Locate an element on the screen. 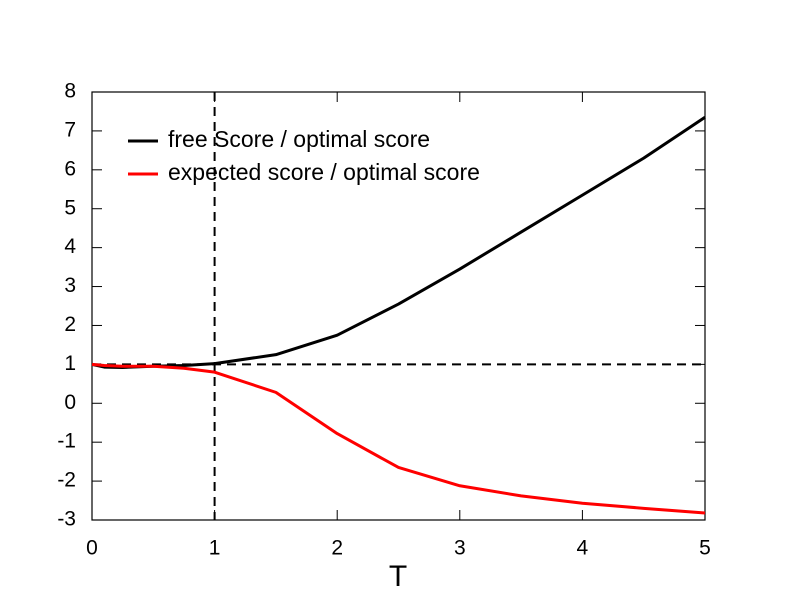  y-tick-label: 5 is located at coordinates (70, 207).